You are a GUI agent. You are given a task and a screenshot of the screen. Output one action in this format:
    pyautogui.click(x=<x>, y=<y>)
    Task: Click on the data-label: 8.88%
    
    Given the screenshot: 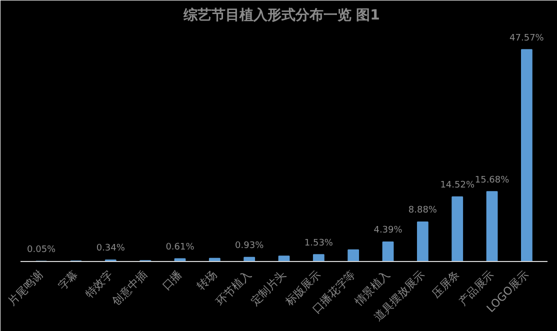 What is the action you would take?
    pyautogui.click(x=423, y=211)
    